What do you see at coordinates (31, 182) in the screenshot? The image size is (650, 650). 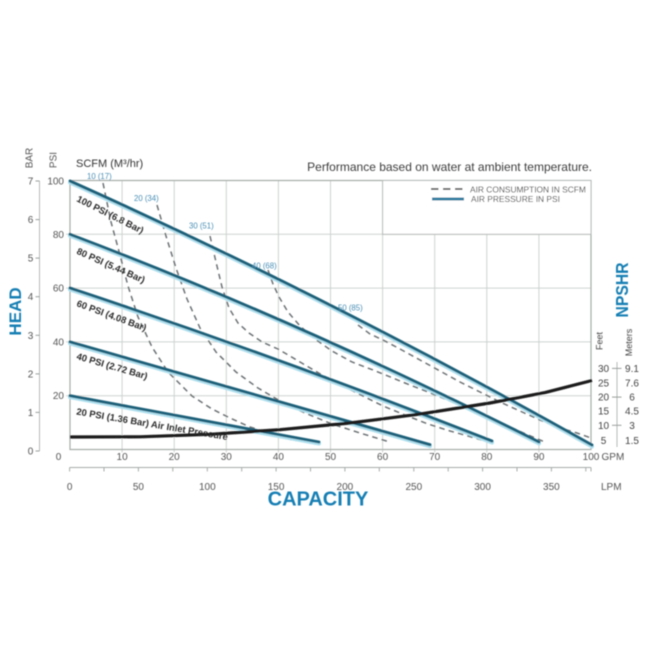 I see `svg-text: 7` at bounding box center [31, 182].